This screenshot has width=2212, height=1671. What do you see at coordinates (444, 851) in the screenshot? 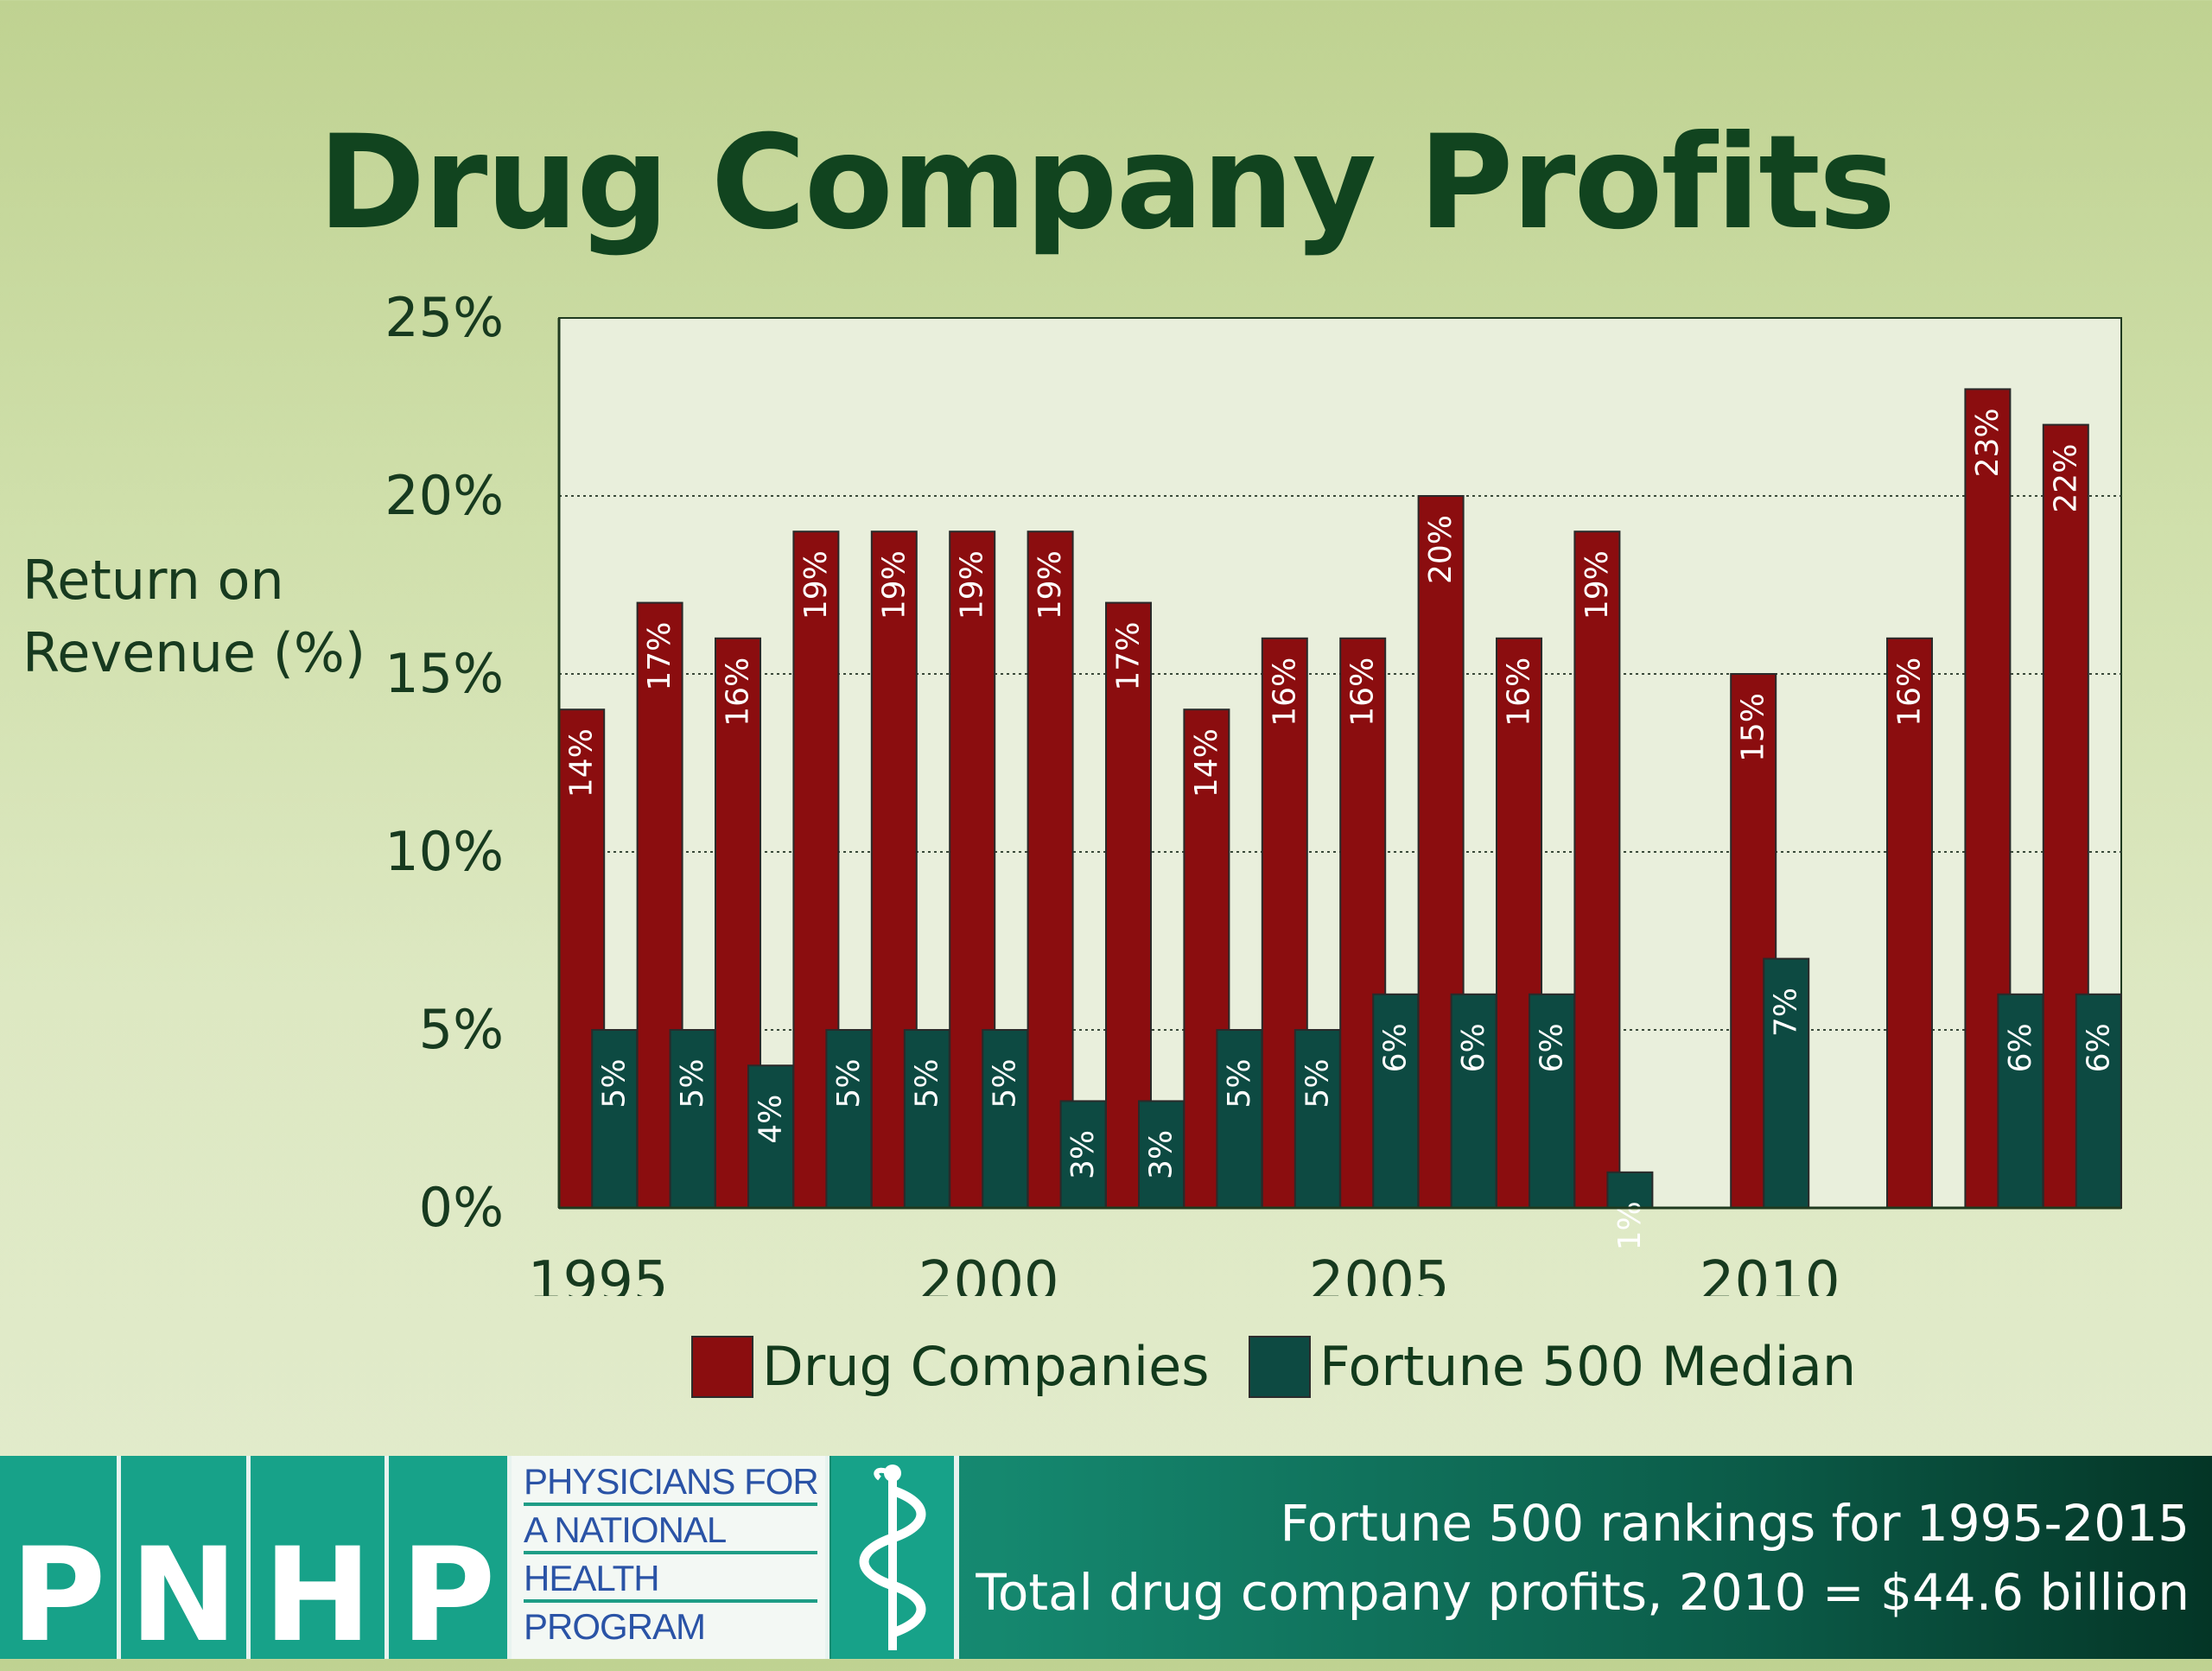
I see `y-tick-label: 10%` at bounding box center [444, 851].